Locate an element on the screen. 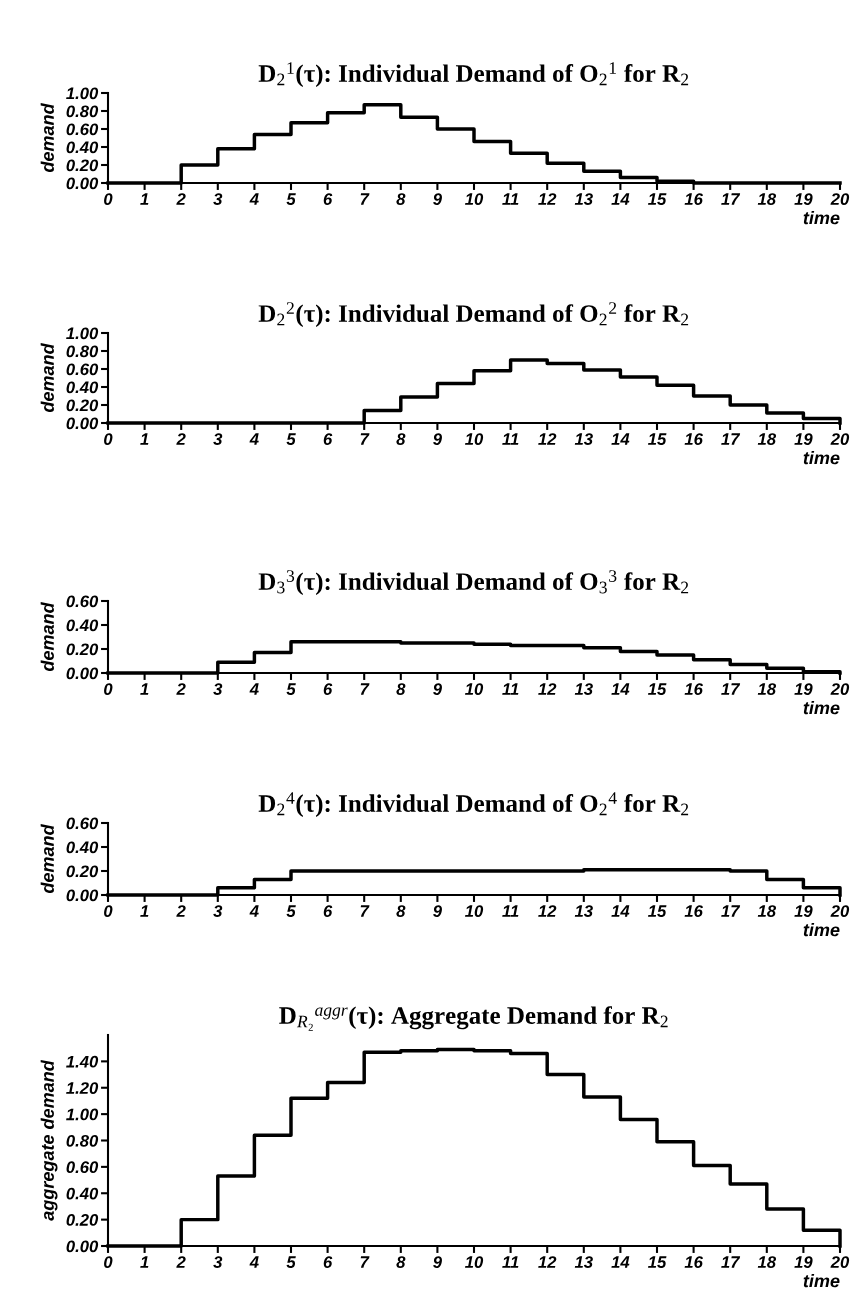 The image size is (853, 1299). chart-title: D$_{2}$$^{4}$(τ): Individual Demand of O$_{2}$$^{4}$ for R$_{2}$ is located at coordinates (473, 805).